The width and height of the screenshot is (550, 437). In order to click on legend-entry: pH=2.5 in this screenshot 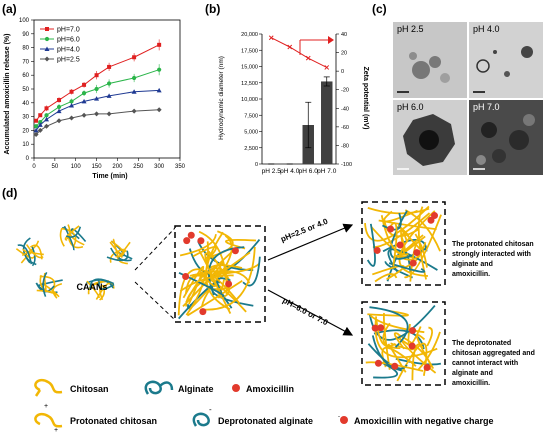, I will do `click(68, 60)`.